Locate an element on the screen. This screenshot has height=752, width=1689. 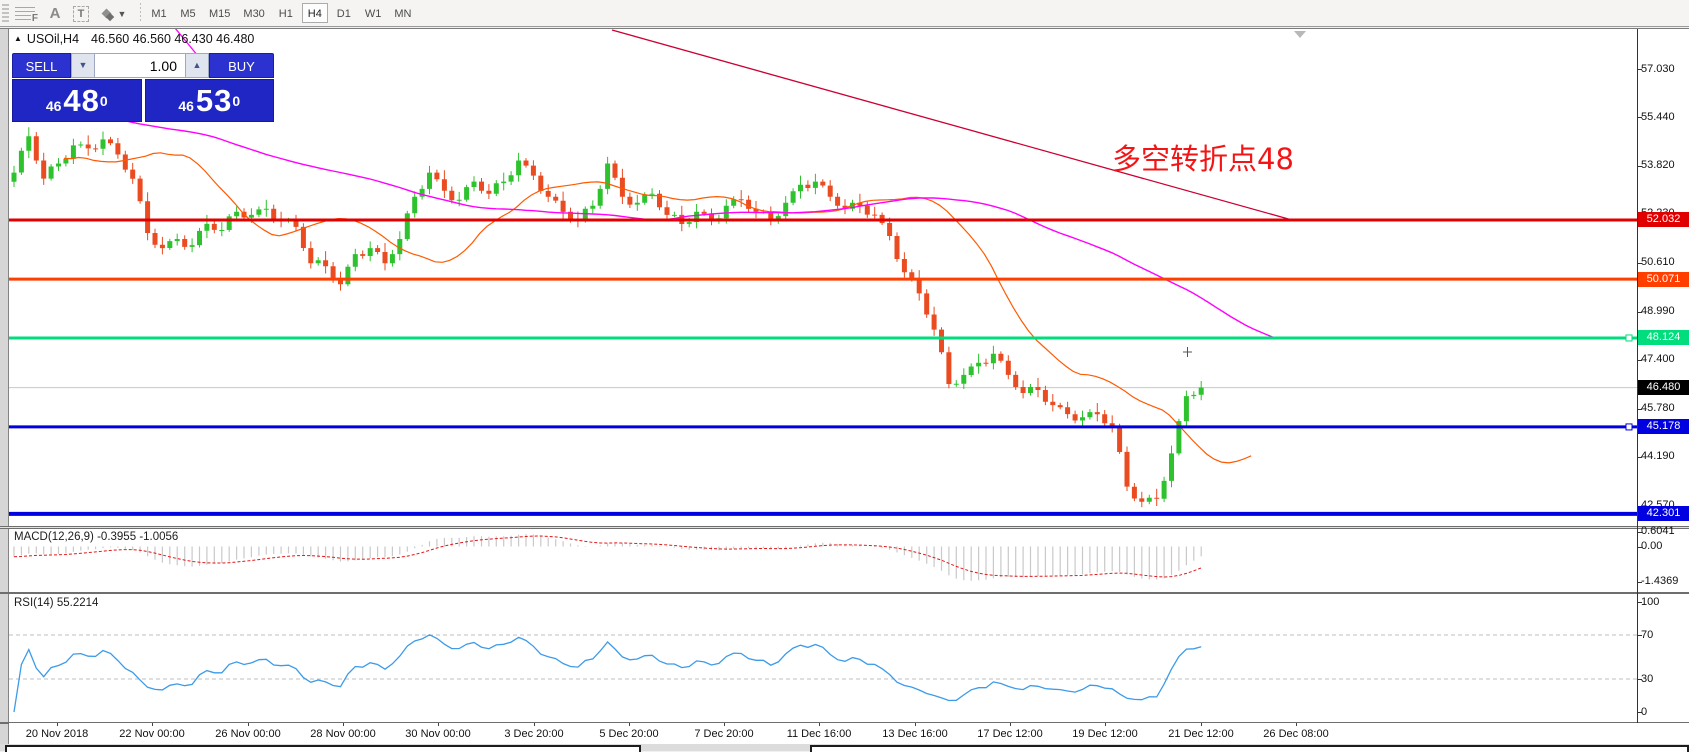
one-click-trading-panel: SELL ▼ ▲ BUY 46 48 0 46 53 0 is located at coordinates (143, 87).